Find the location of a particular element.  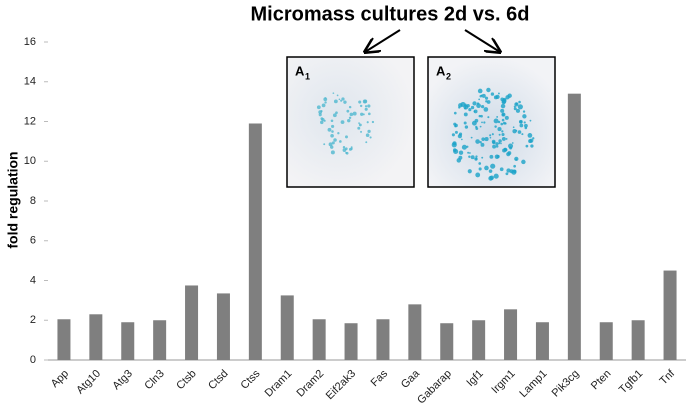

x-tick-label: Dram2 is located at coordinates (310, 384).